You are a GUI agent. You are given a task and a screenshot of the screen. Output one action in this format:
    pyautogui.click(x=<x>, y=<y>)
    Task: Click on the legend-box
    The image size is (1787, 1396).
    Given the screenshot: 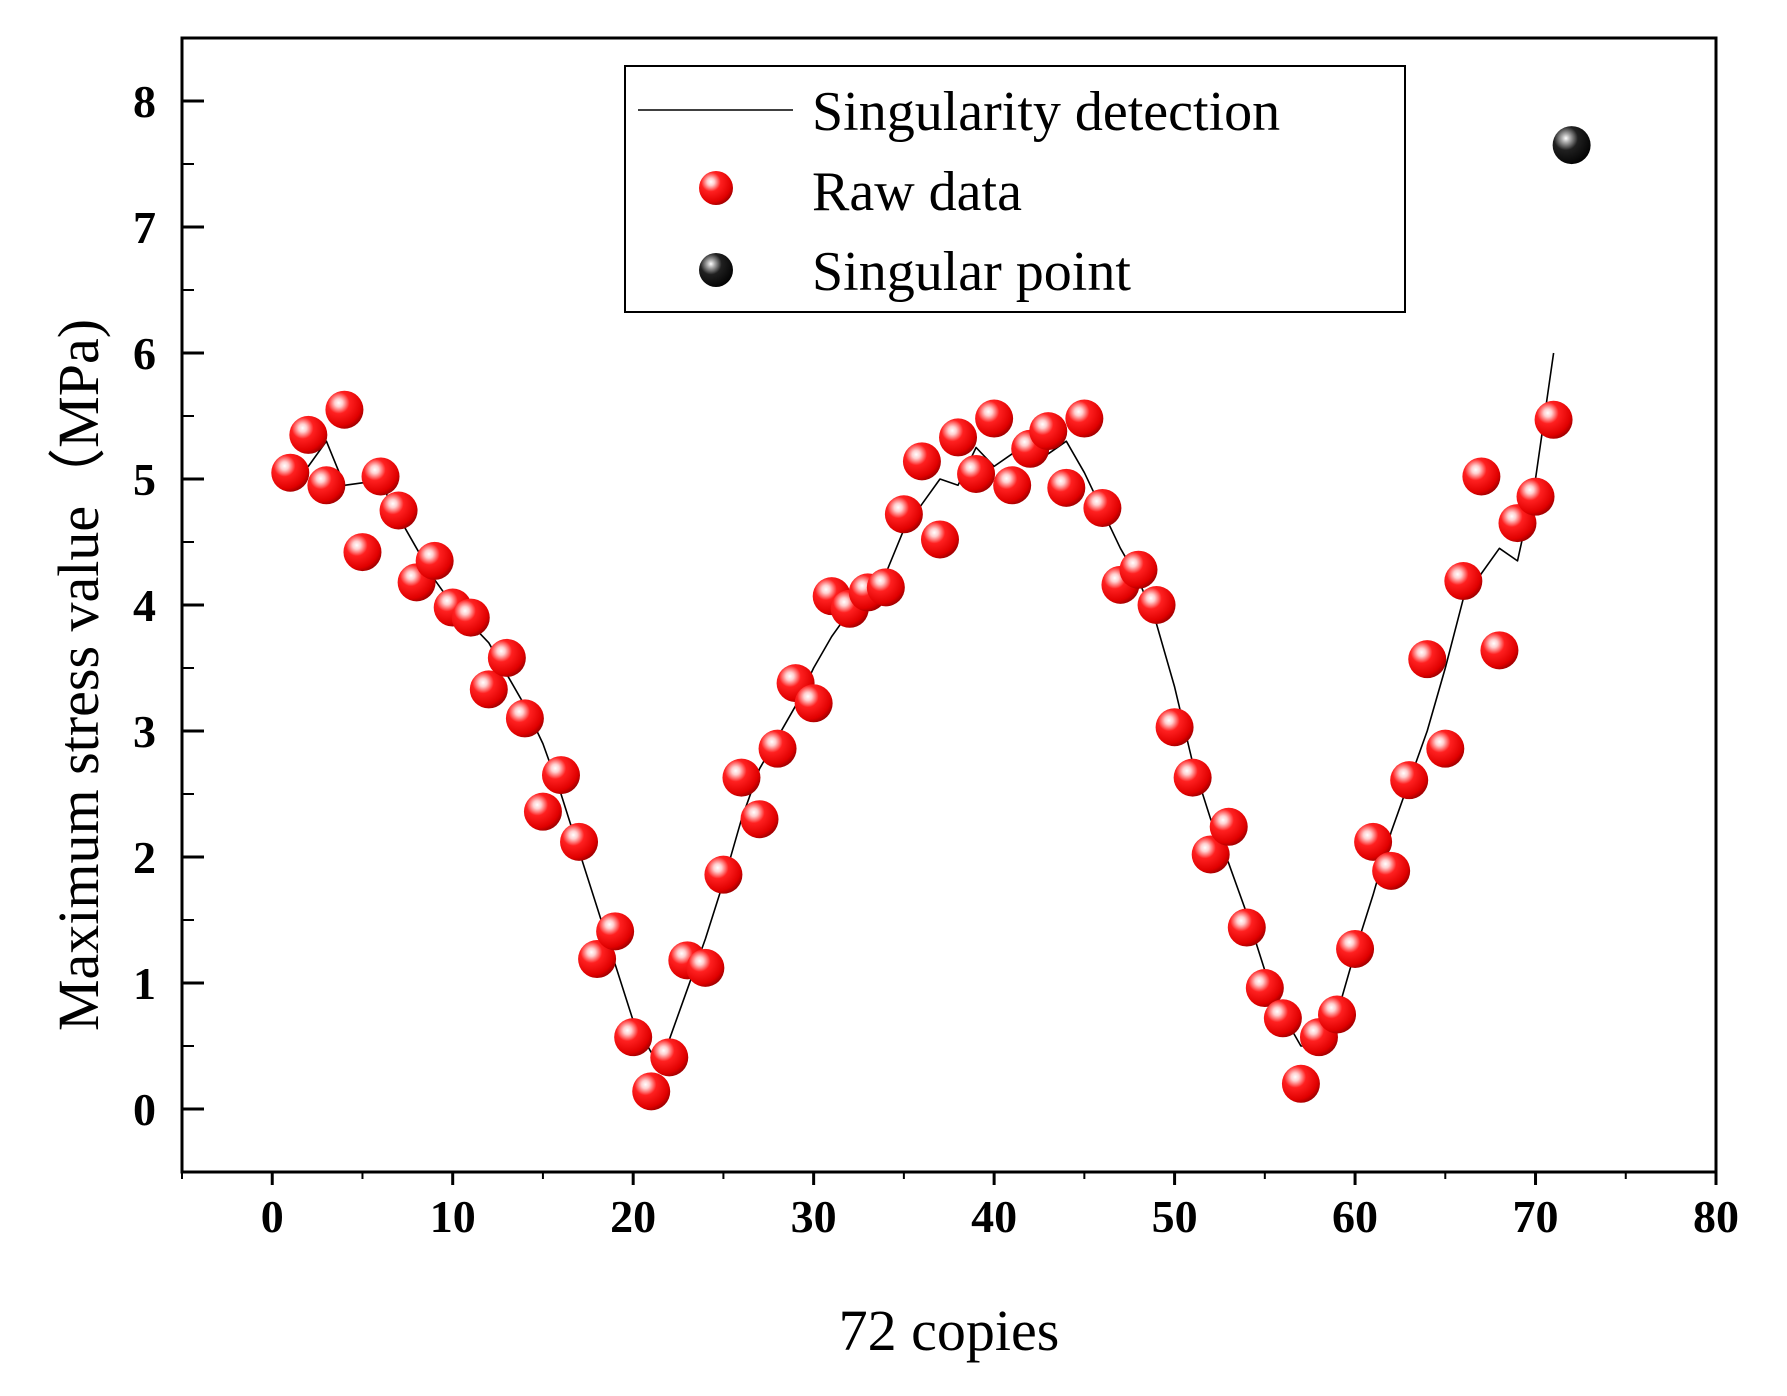 What is the action you would take?
    pyautogui.click(x=1015, y=189)
    